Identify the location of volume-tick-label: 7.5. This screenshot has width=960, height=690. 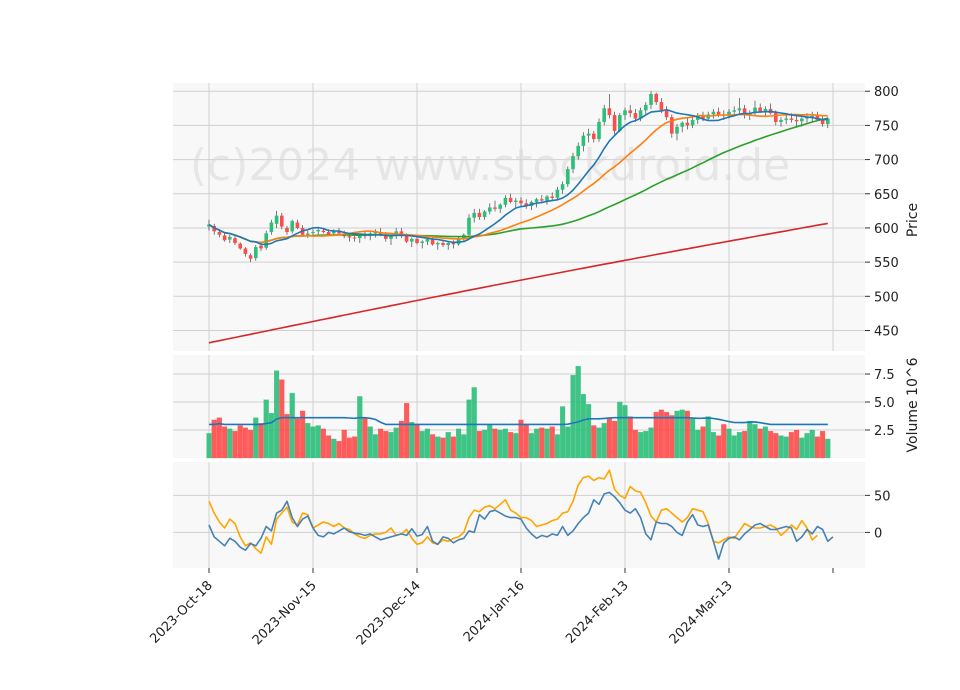
(884, 375).